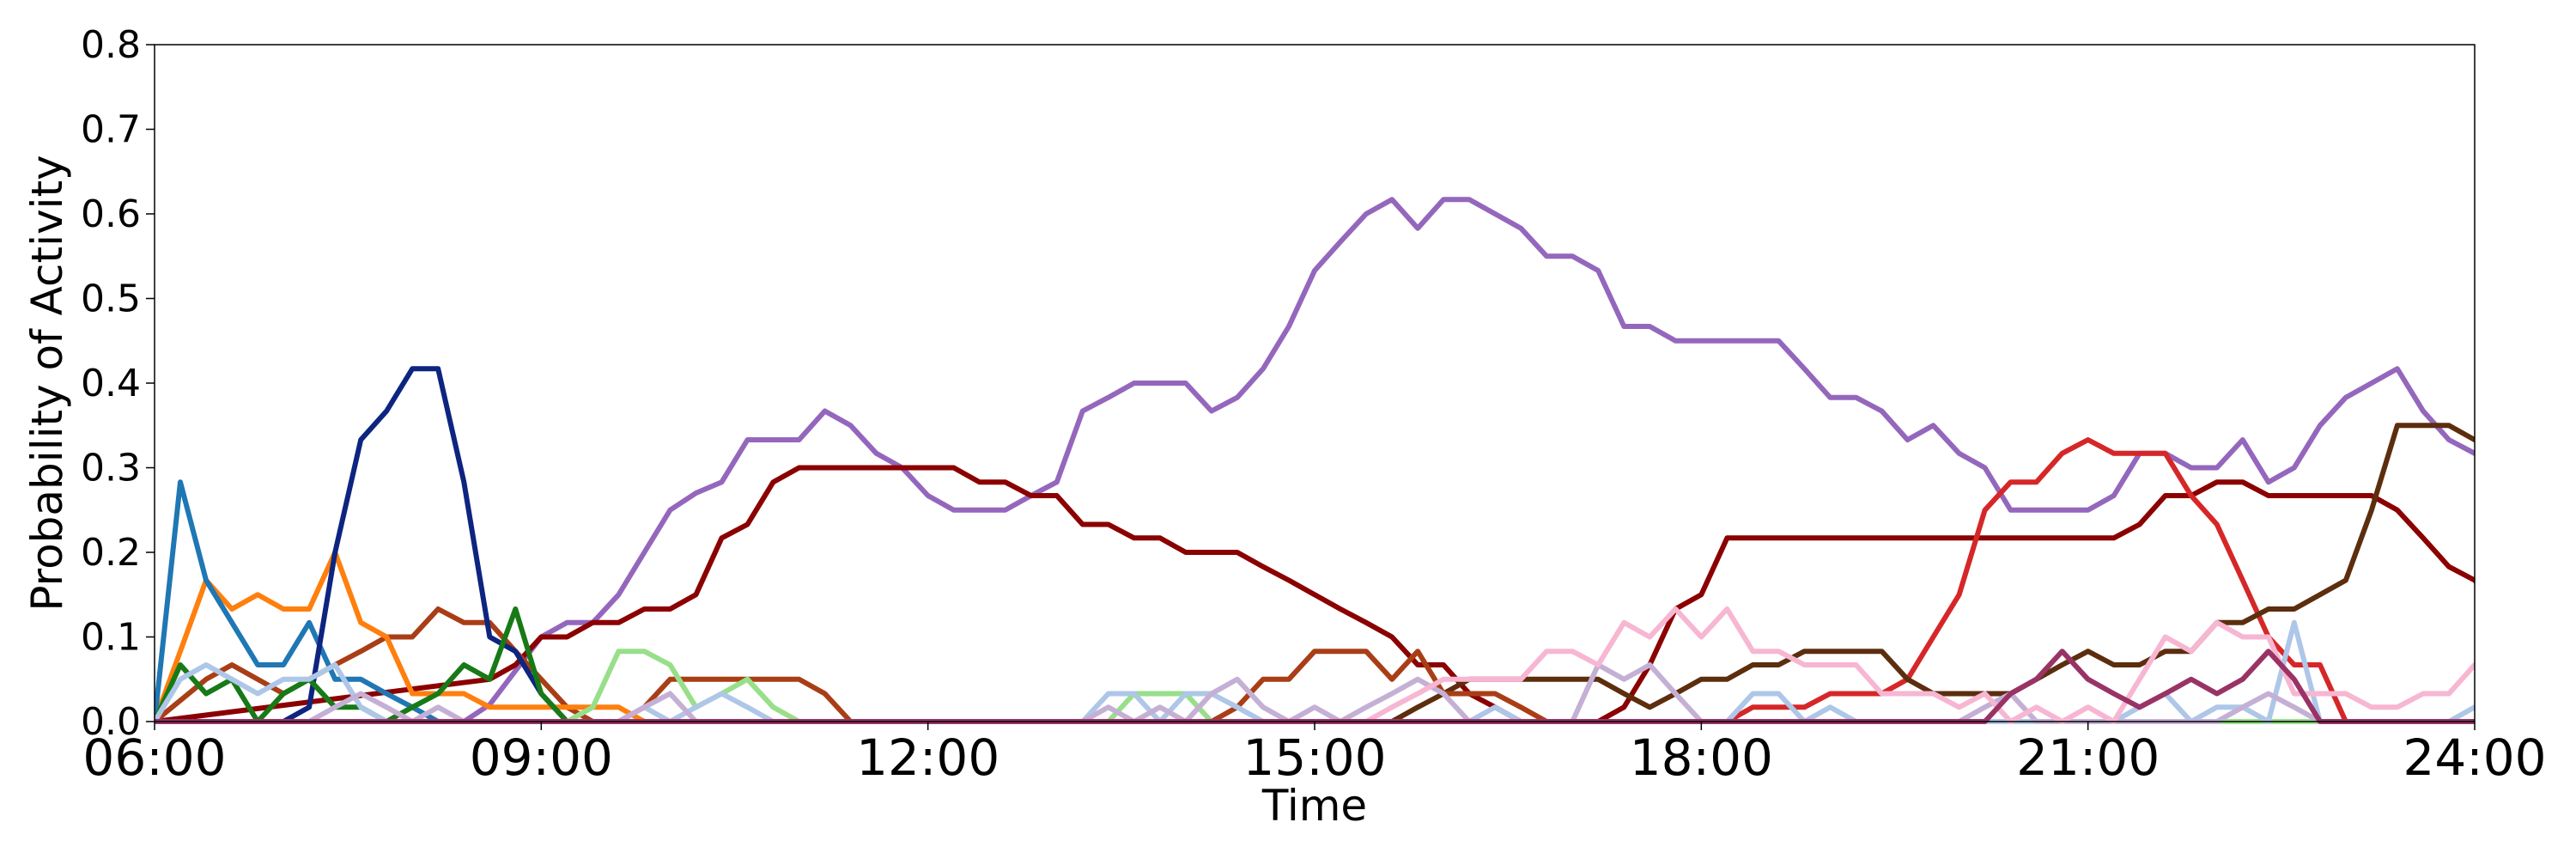 Image resolution: width=2576 pixels, height=859 pixels. What do you see at coordinates (154, 758) in the screenshot?
I see `x-tick-label: 06:00` at bounding box center [154, 758].